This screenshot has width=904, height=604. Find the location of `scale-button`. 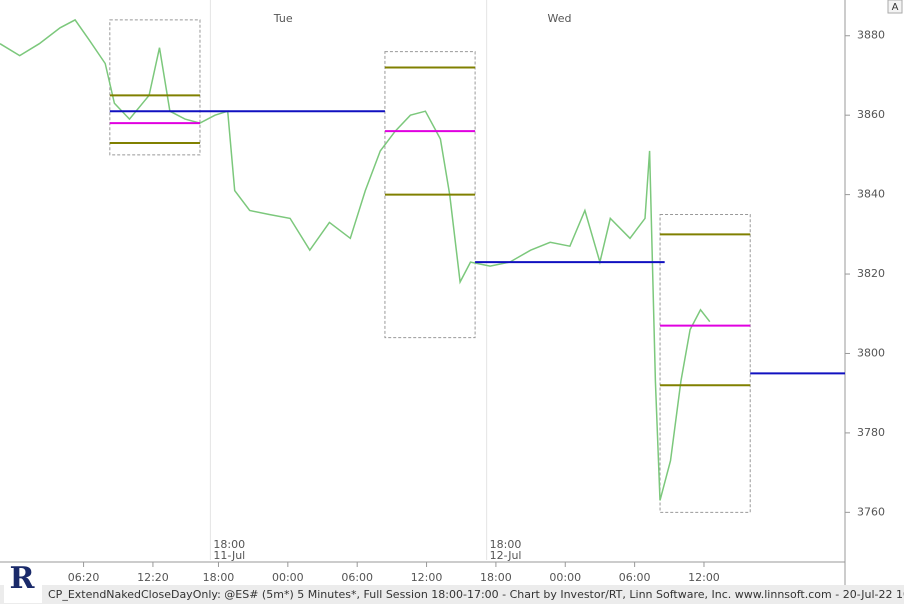

scale-button is located at coordinates (895, 7).